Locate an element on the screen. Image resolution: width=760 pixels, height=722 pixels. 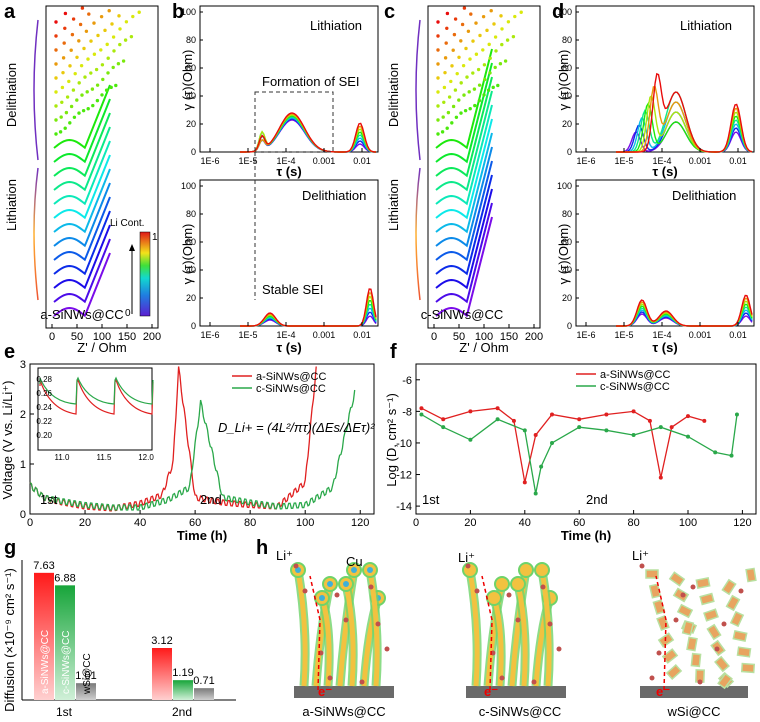
panel-h-letter: h is located at coordinates (262, 548).